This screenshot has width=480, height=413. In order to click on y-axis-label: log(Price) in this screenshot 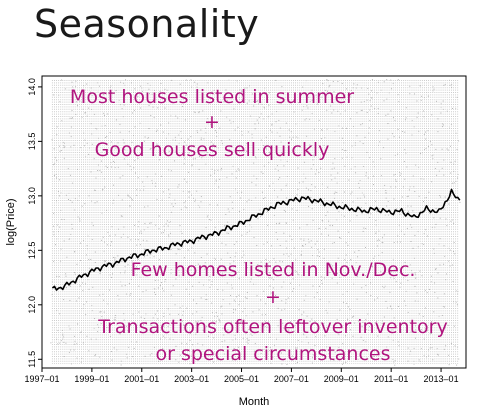, I will do `click(11, 221)`.